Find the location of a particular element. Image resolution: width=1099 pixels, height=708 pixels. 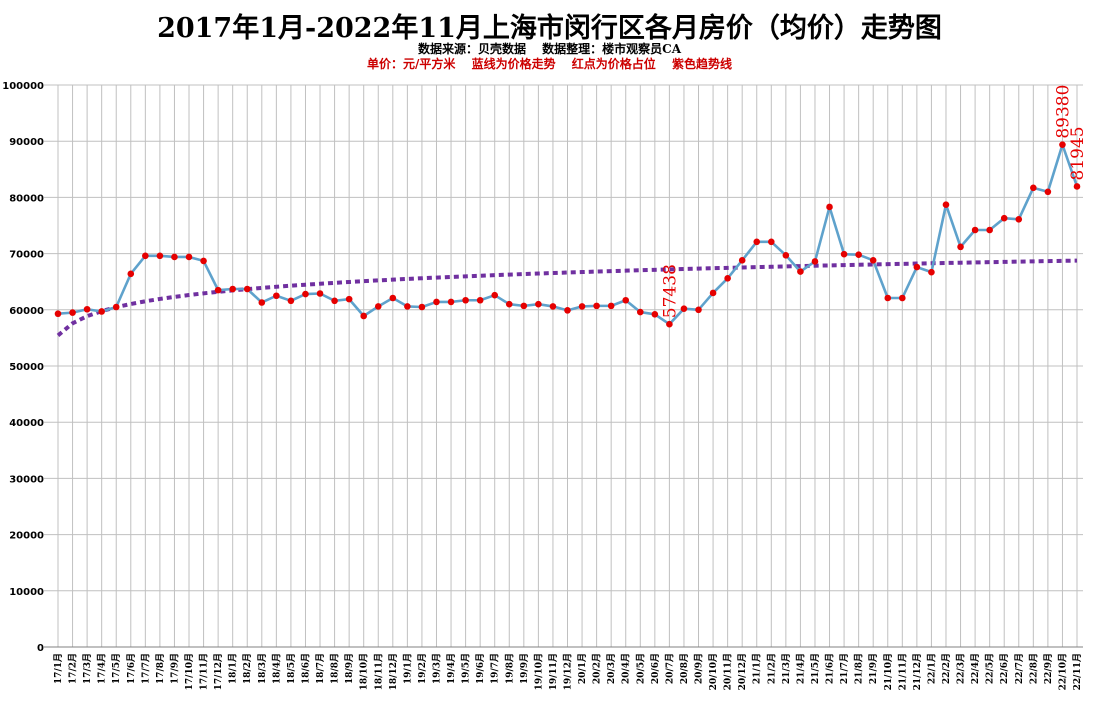

x-tick-label: 18/5月 is located at coordinates (291, 668).